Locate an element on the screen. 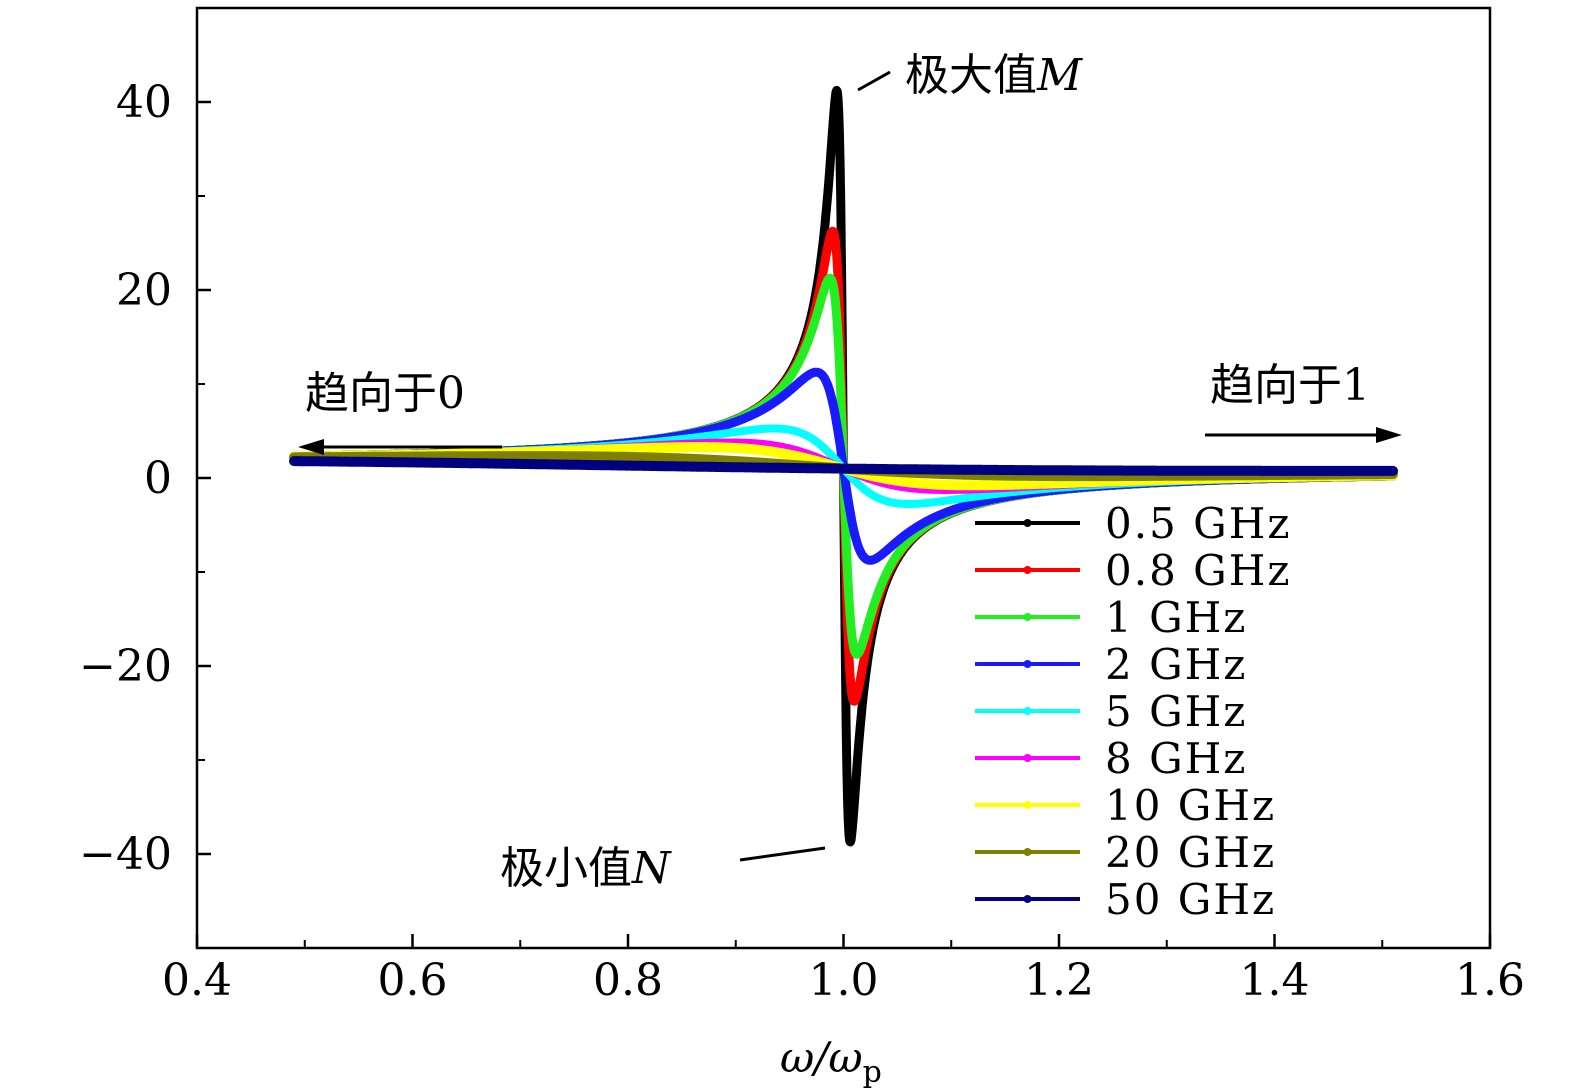 The height and width of the screenshot is (1091, 1575). y-tick-label: 0 is located at coordinates (158, 478).